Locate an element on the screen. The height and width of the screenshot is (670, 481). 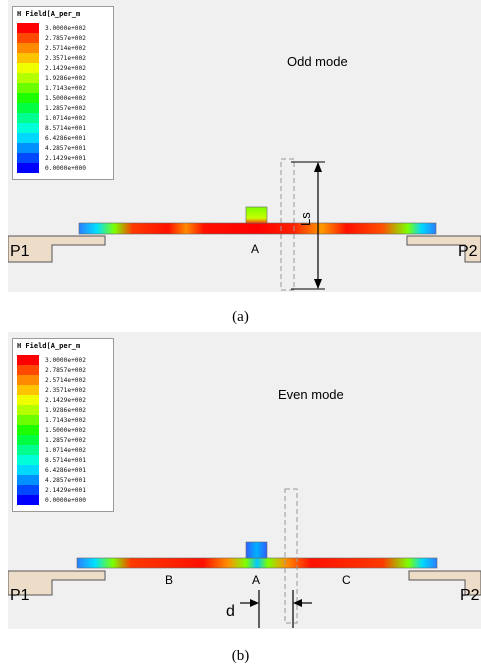
caption-b: (b) is located at coordinates (240, 656).